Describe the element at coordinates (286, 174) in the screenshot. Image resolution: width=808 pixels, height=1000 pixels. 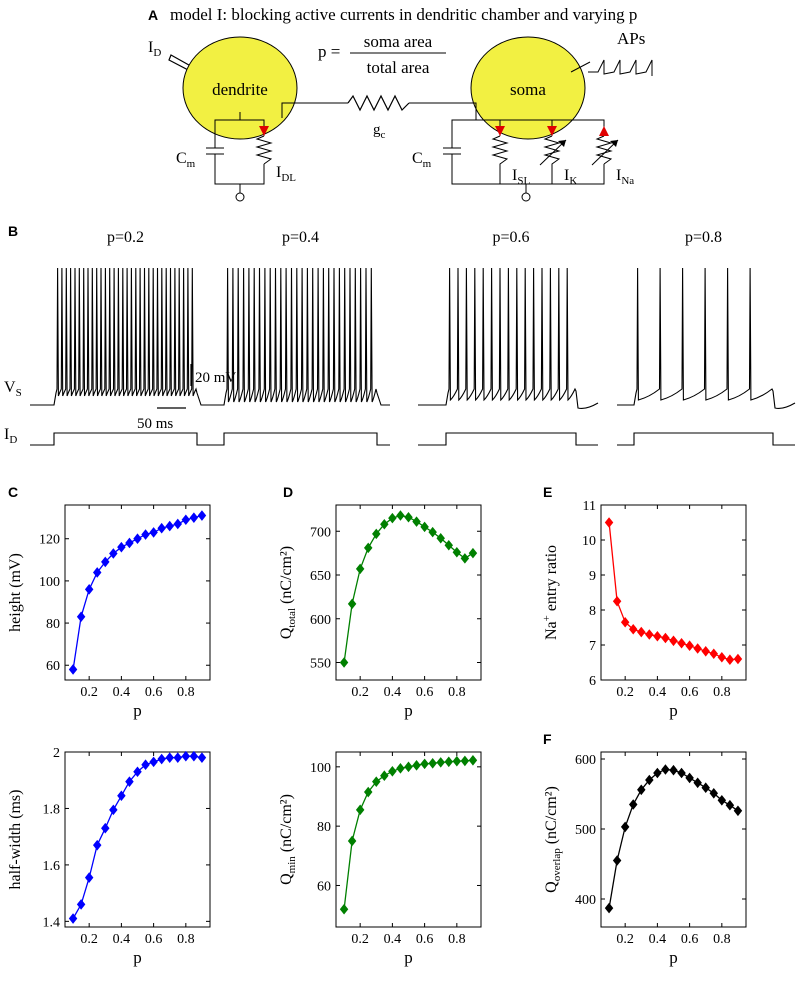
I see `idl-label: IDL` at that location.